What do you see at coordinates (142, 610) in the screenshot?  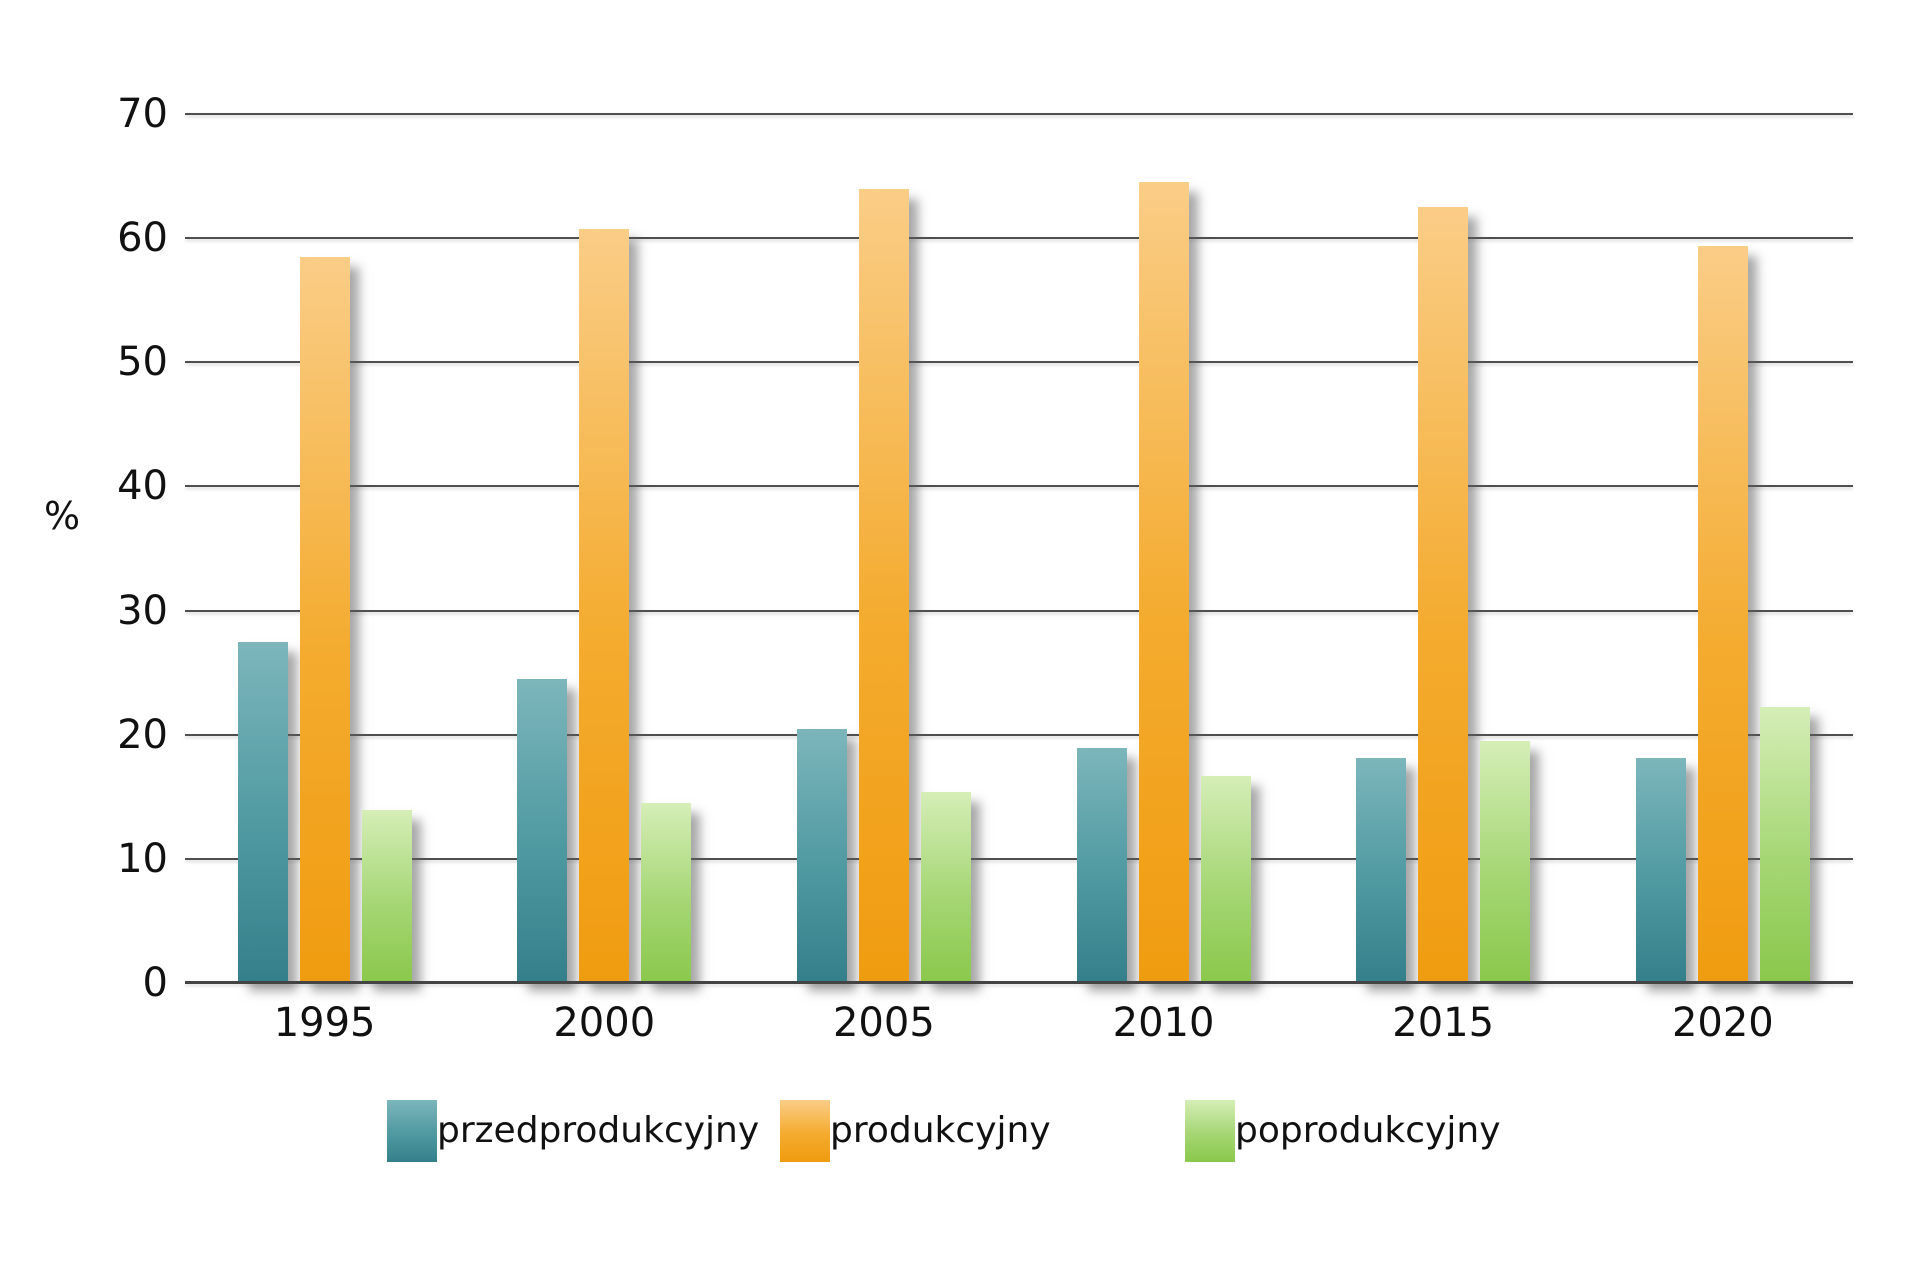 I see `y-tick-label: 30` at bounding box center [142, 610].